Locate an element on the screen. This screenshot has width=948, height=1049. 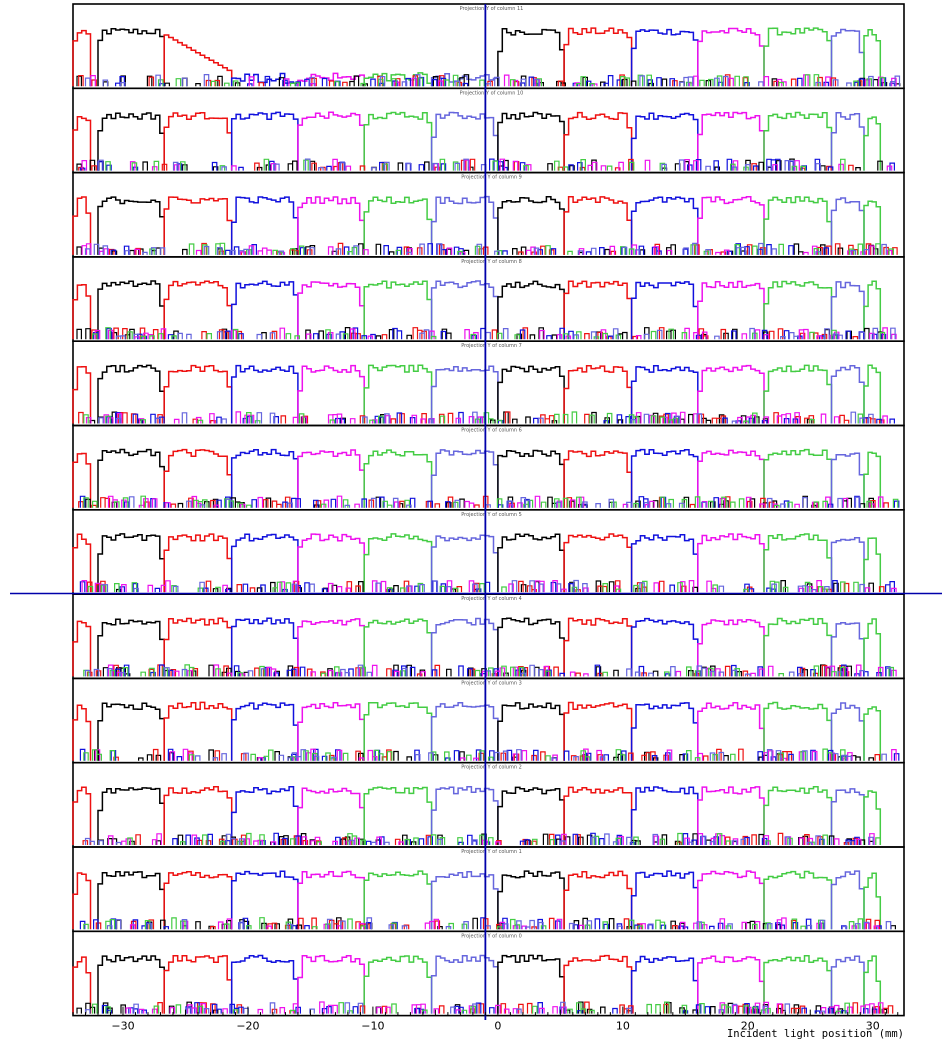
panel-column-5: Projection Y of column 5 is located at coordinates (488, 551).